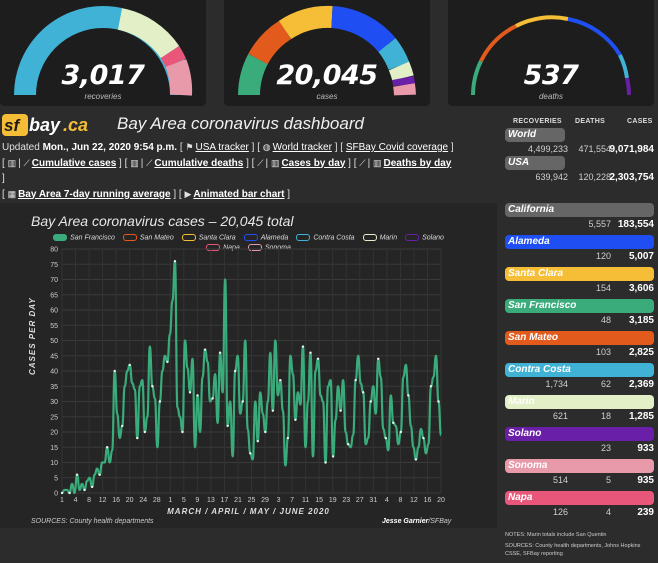 This screenshot has height=563, width=658. I want to click on gauge-cases-label: cases, so click(327, 96).